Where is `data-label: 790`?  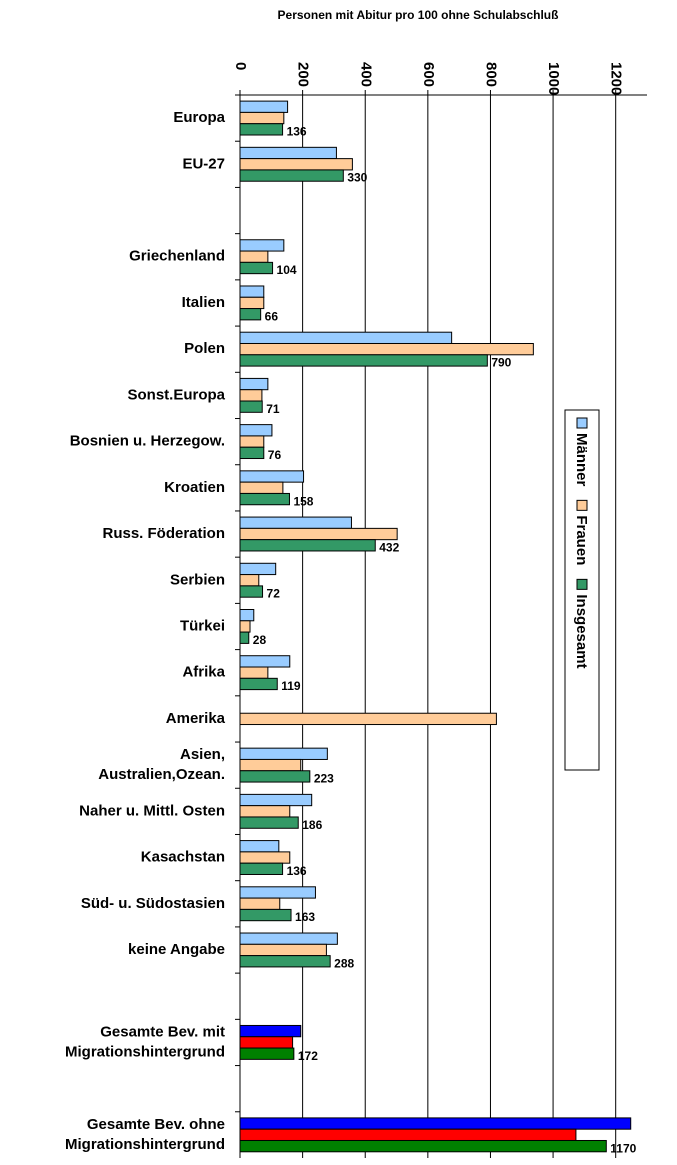 data-label: 790 is located at coordinates (501, 363).